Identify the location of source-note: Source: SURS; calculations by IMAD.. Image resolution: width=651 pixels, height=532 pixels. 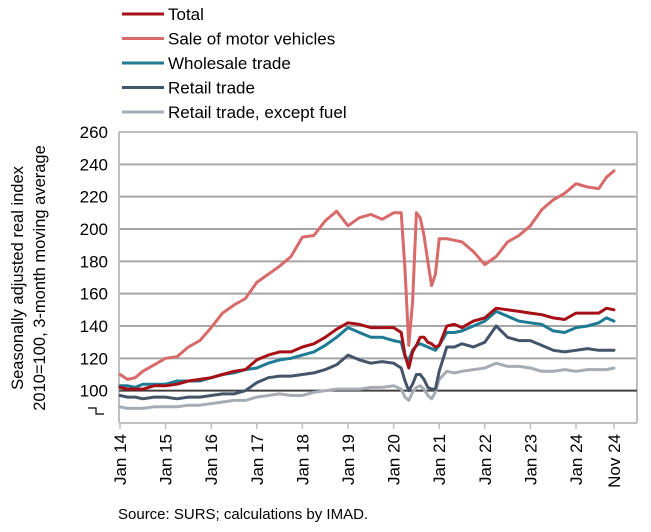
(243, 514).